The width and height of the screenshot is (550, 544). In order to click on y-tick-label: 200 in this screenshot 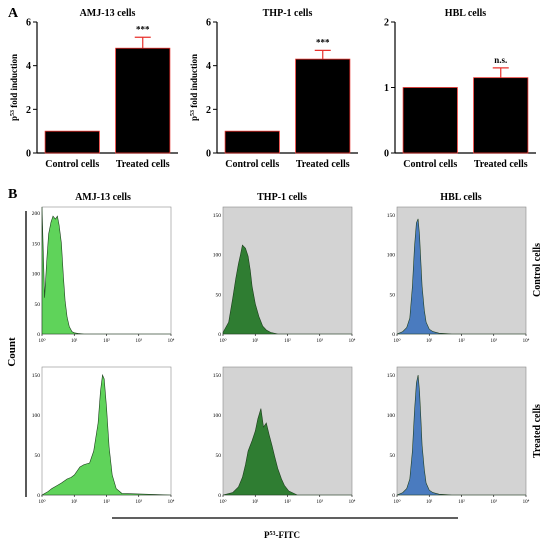, I will do `click(36, 214)`.